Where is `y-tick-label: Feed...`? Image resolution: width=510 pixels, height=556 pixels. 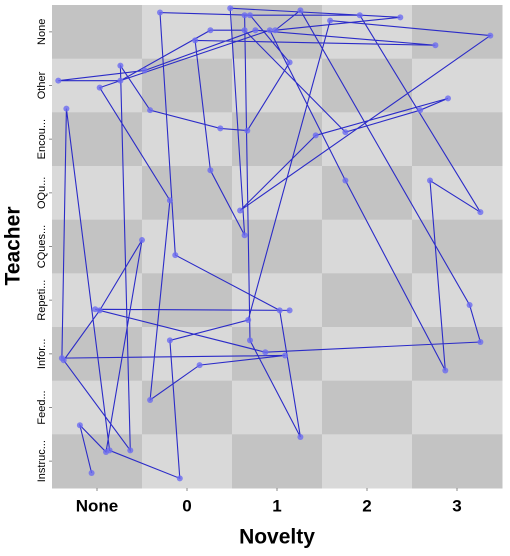 y-tick-label: Feed... is located at coordinates (42, 407).